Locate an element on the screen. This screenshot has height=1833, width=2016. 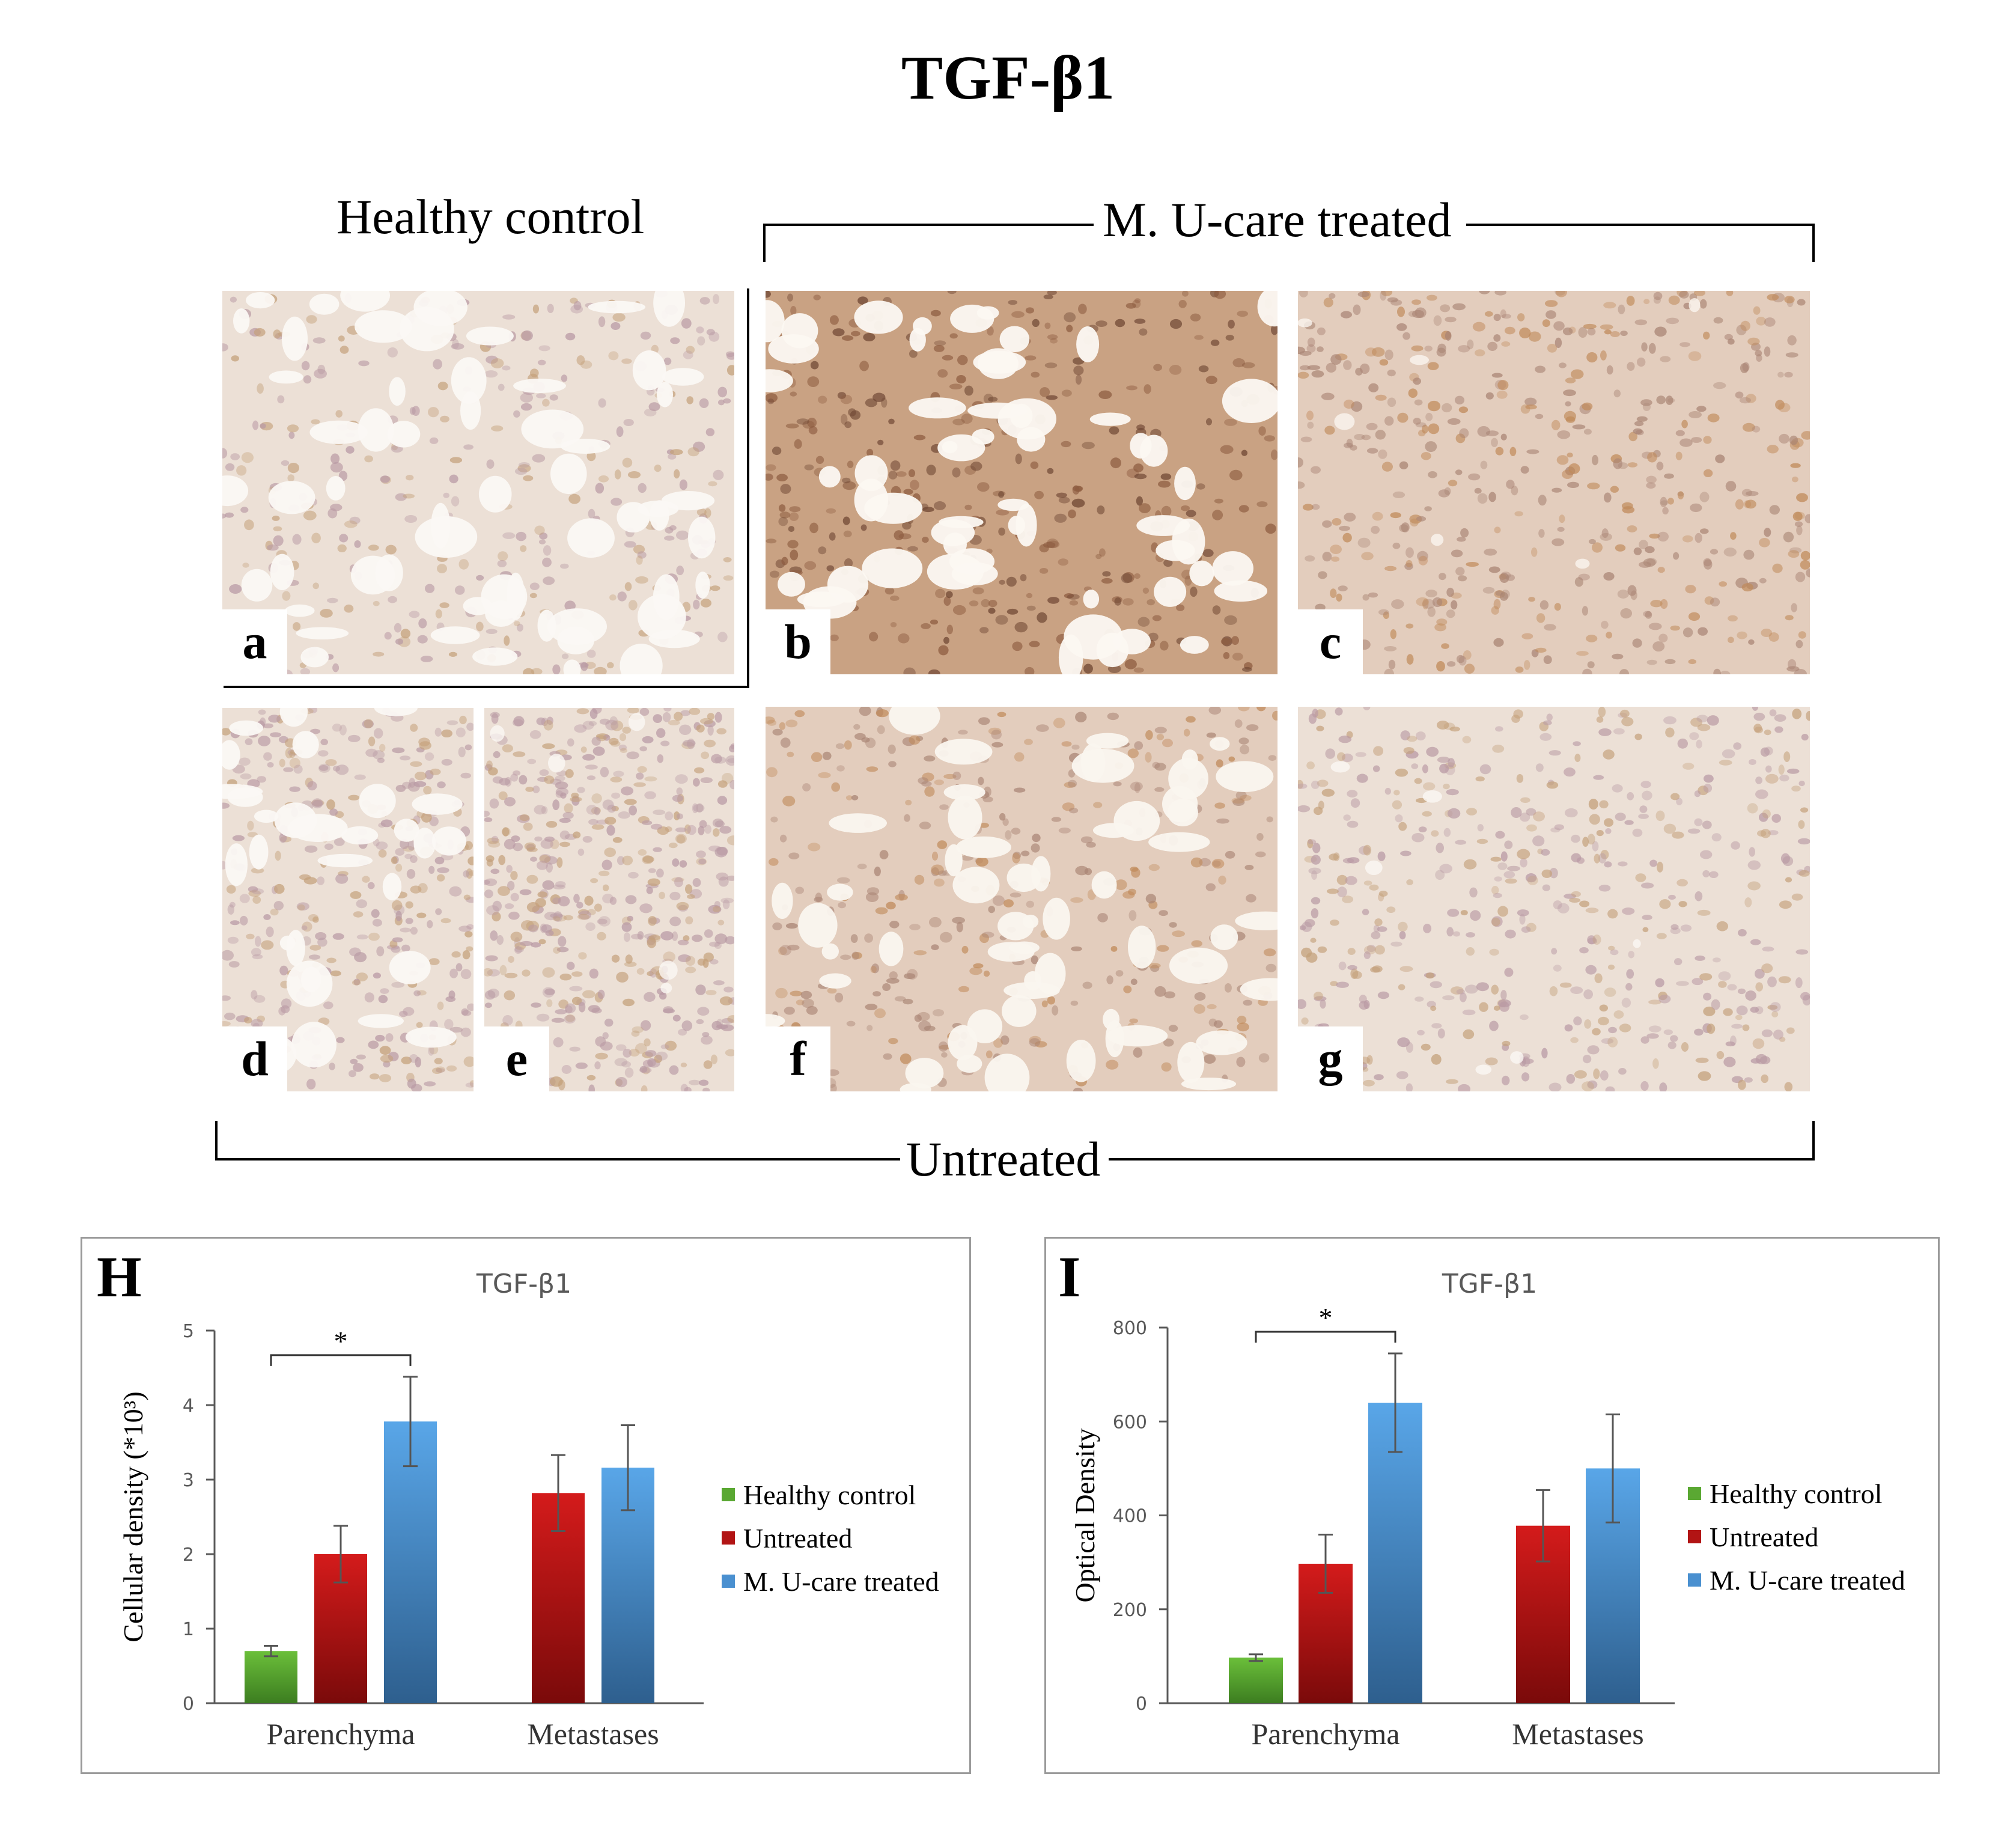
figure-title: TGF-β1 is located at coordinates (1008, 77).